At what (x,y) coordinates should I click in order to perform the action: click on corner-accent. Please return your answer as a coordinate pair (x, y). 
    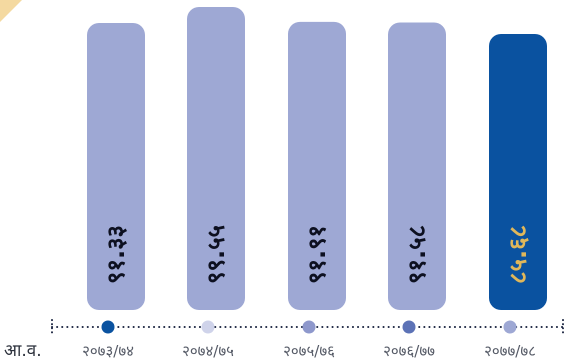
    Looking at the image, I should click on (11, 11).